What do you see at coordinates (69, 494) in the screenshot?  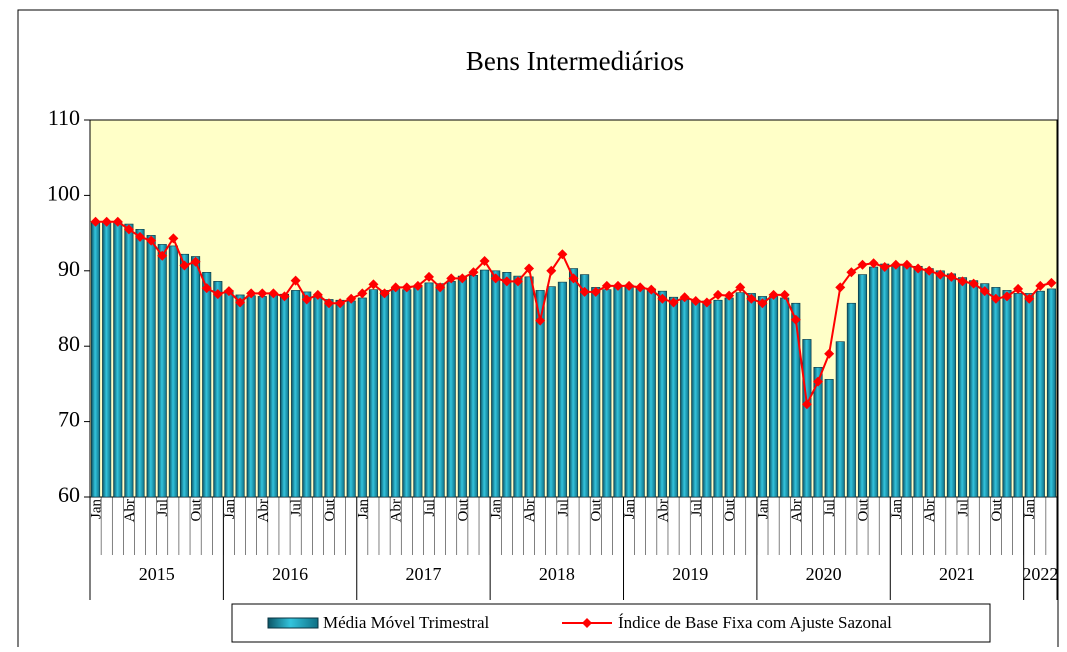 I see `y-tick-label: 60` at bounding box center [69, 494].